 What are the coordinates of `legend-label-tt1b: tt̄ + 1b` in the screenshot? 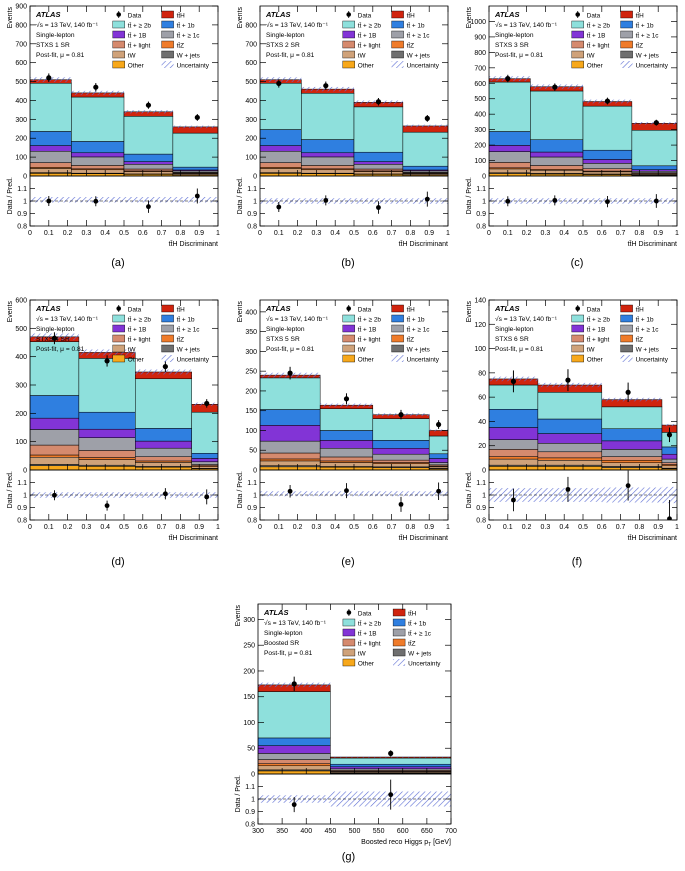 It's located at (645, 320).